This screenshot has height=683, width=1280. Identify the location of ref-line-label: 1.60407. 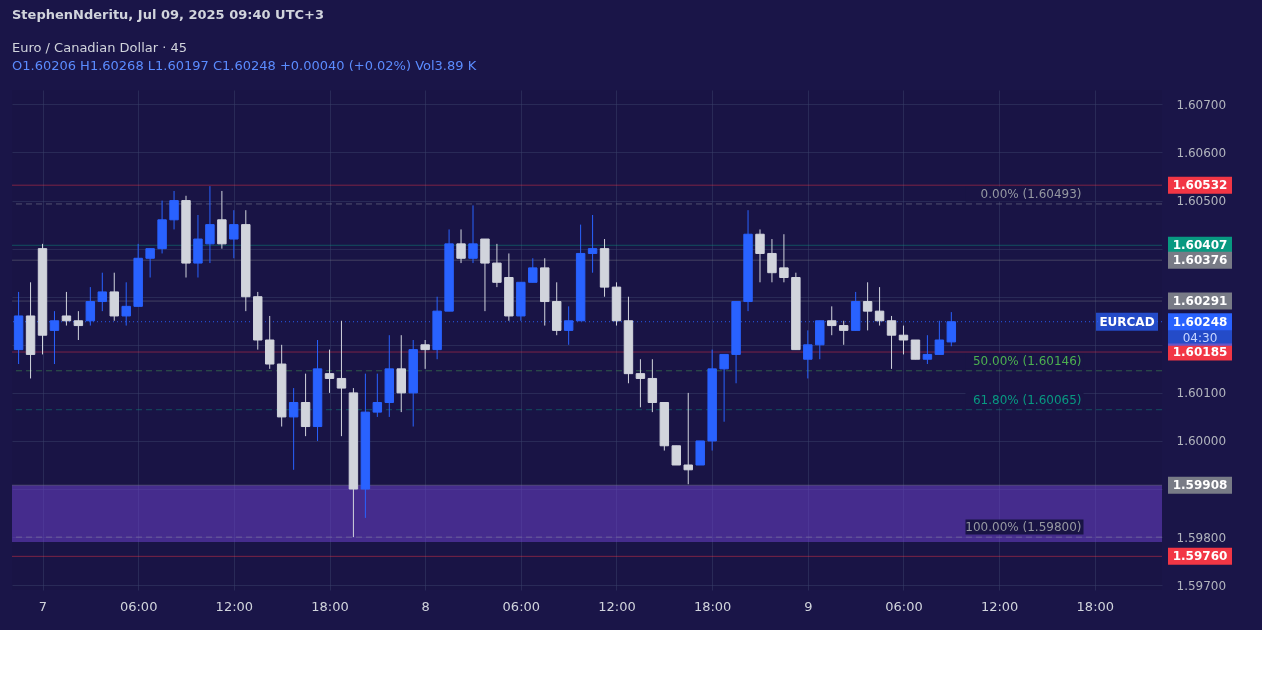
(1200, 245).